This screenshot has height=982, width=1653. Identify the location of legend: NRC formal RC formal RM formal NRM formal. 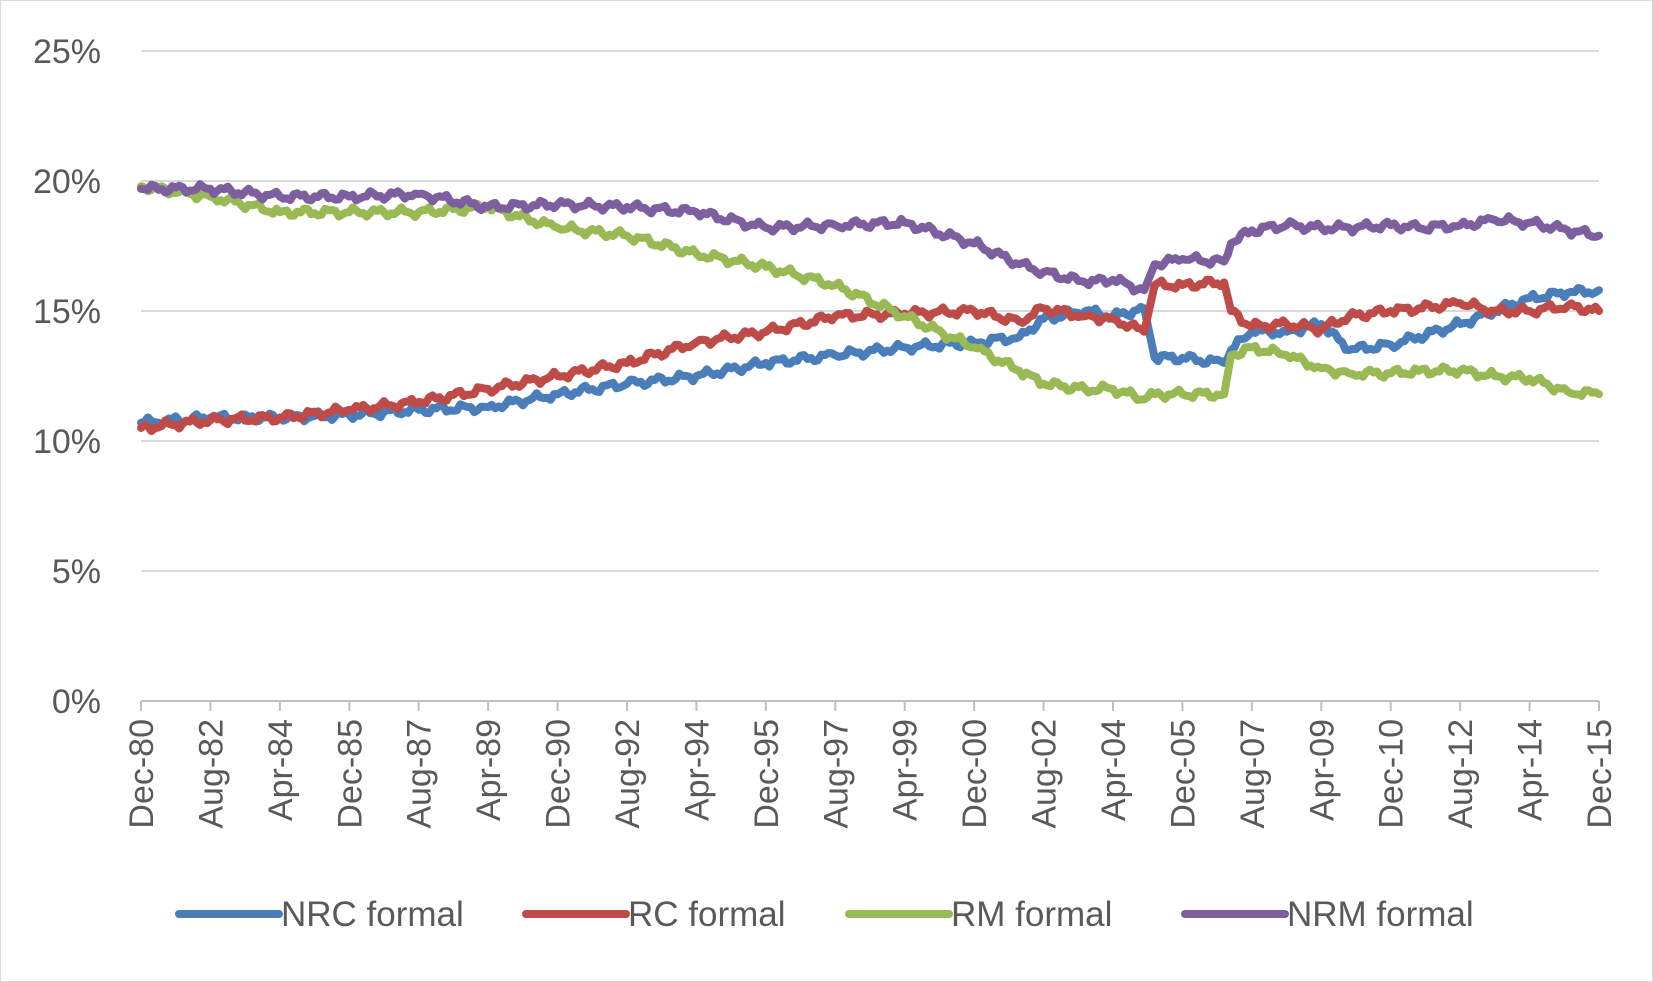
(824, 914).